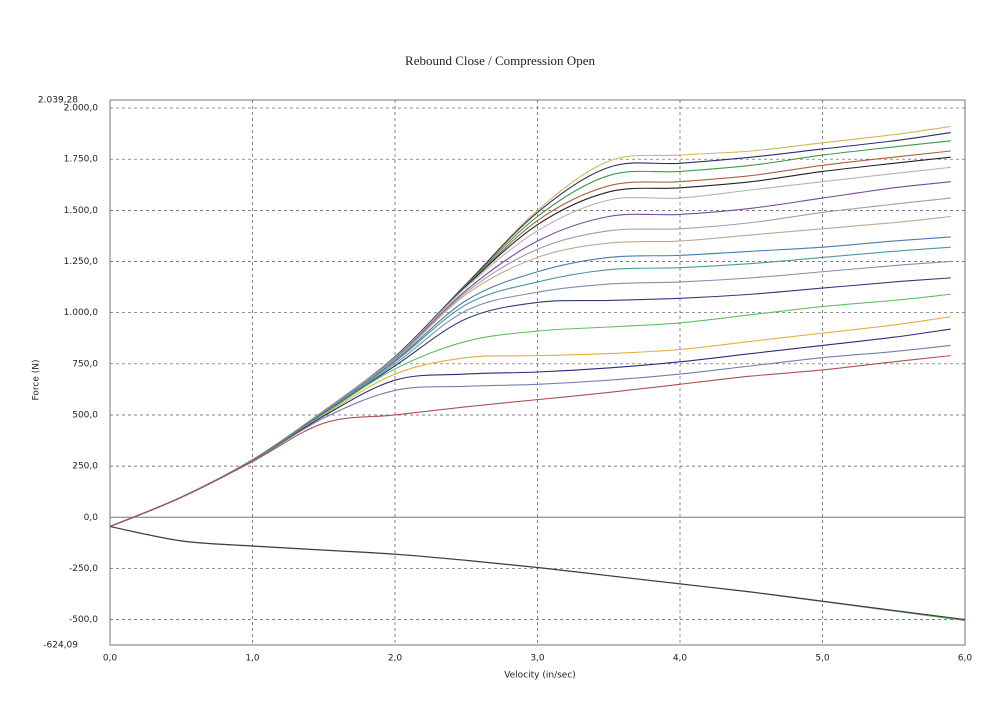 The height and width of the screenshot is (707, 1000). I want to click on y-tick-label: -250,0, so click(83, 569).